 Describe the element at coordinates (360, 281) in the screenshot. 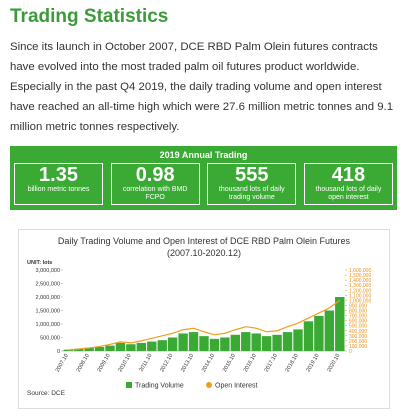

I see `y2-tick-label: 1,400,000` at that location.